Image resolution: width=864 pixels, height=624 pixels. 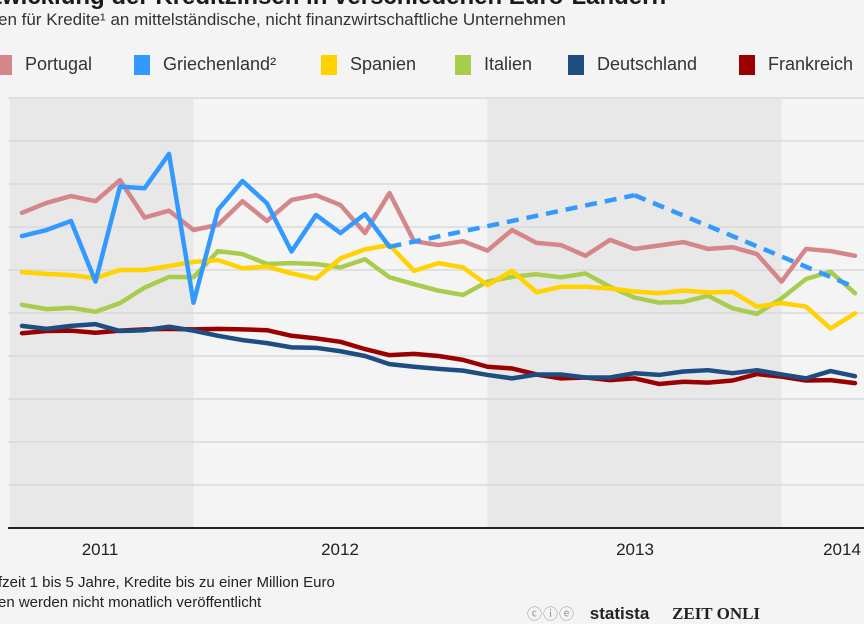 I want to click on series-line-dashed, so click(x=512, y=220).